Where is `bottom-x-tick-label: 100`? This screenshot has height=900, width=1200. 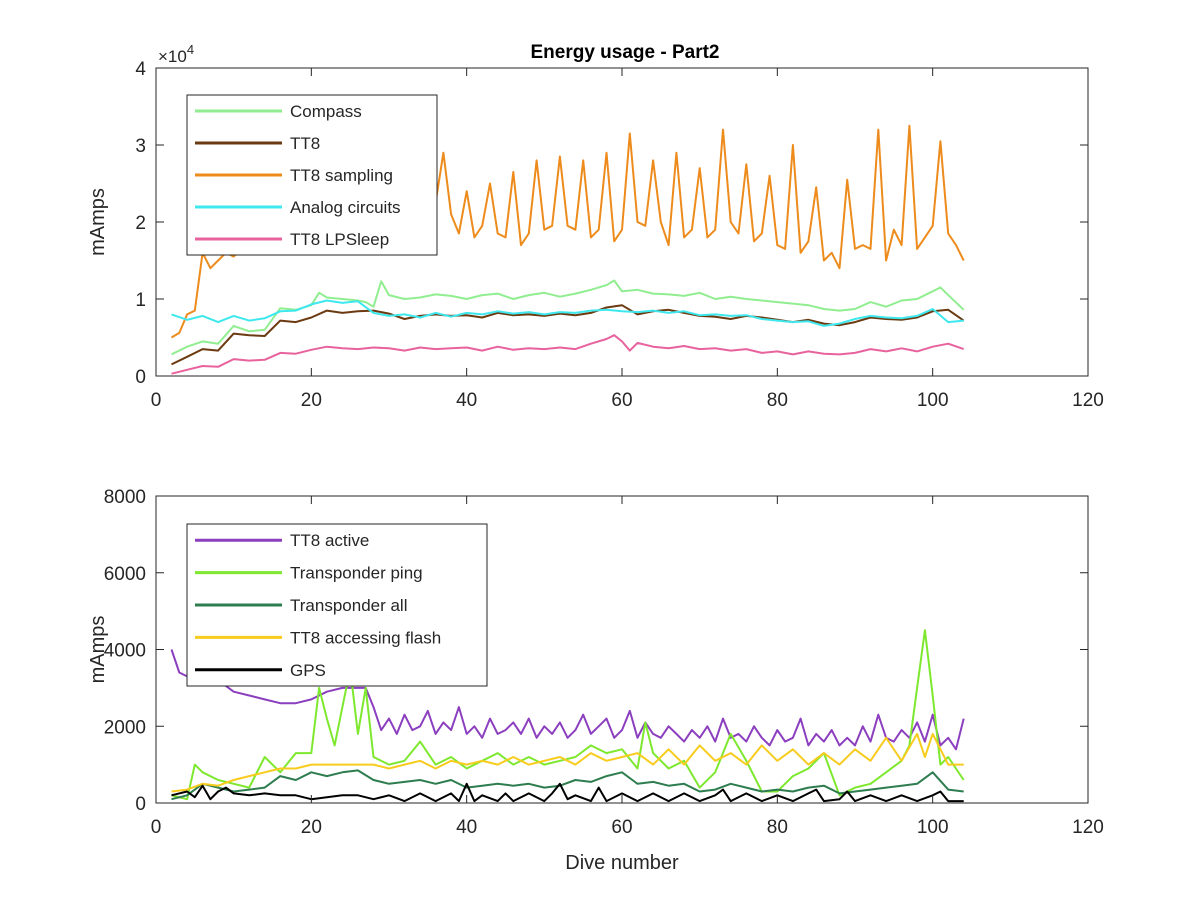 bottom-x-tick-label: 100 is located at coordinates (933, 827).